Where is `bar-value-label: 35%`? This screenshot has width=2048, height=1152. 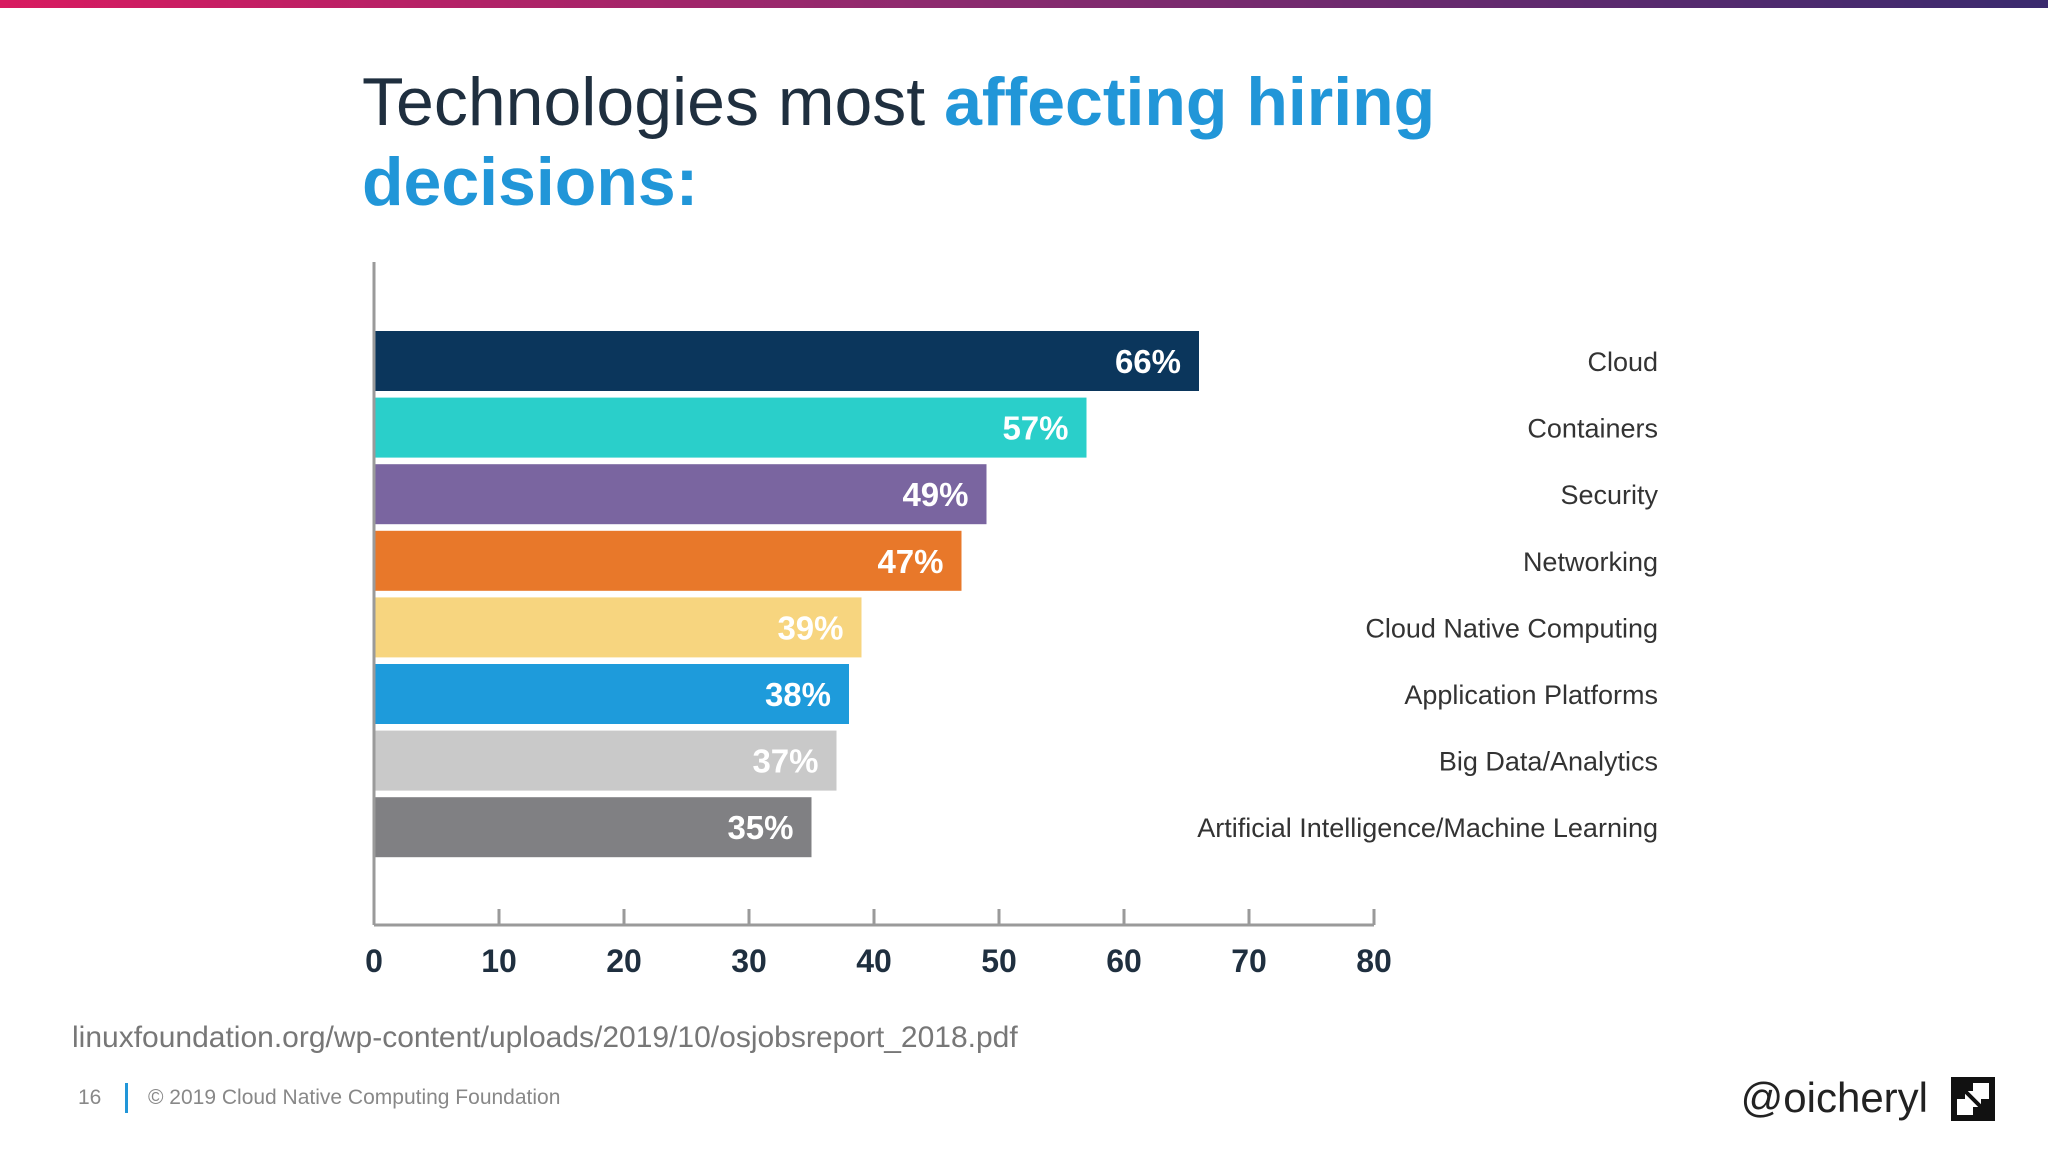
bar-value-label: 35% is located at coordinates (760, 827).